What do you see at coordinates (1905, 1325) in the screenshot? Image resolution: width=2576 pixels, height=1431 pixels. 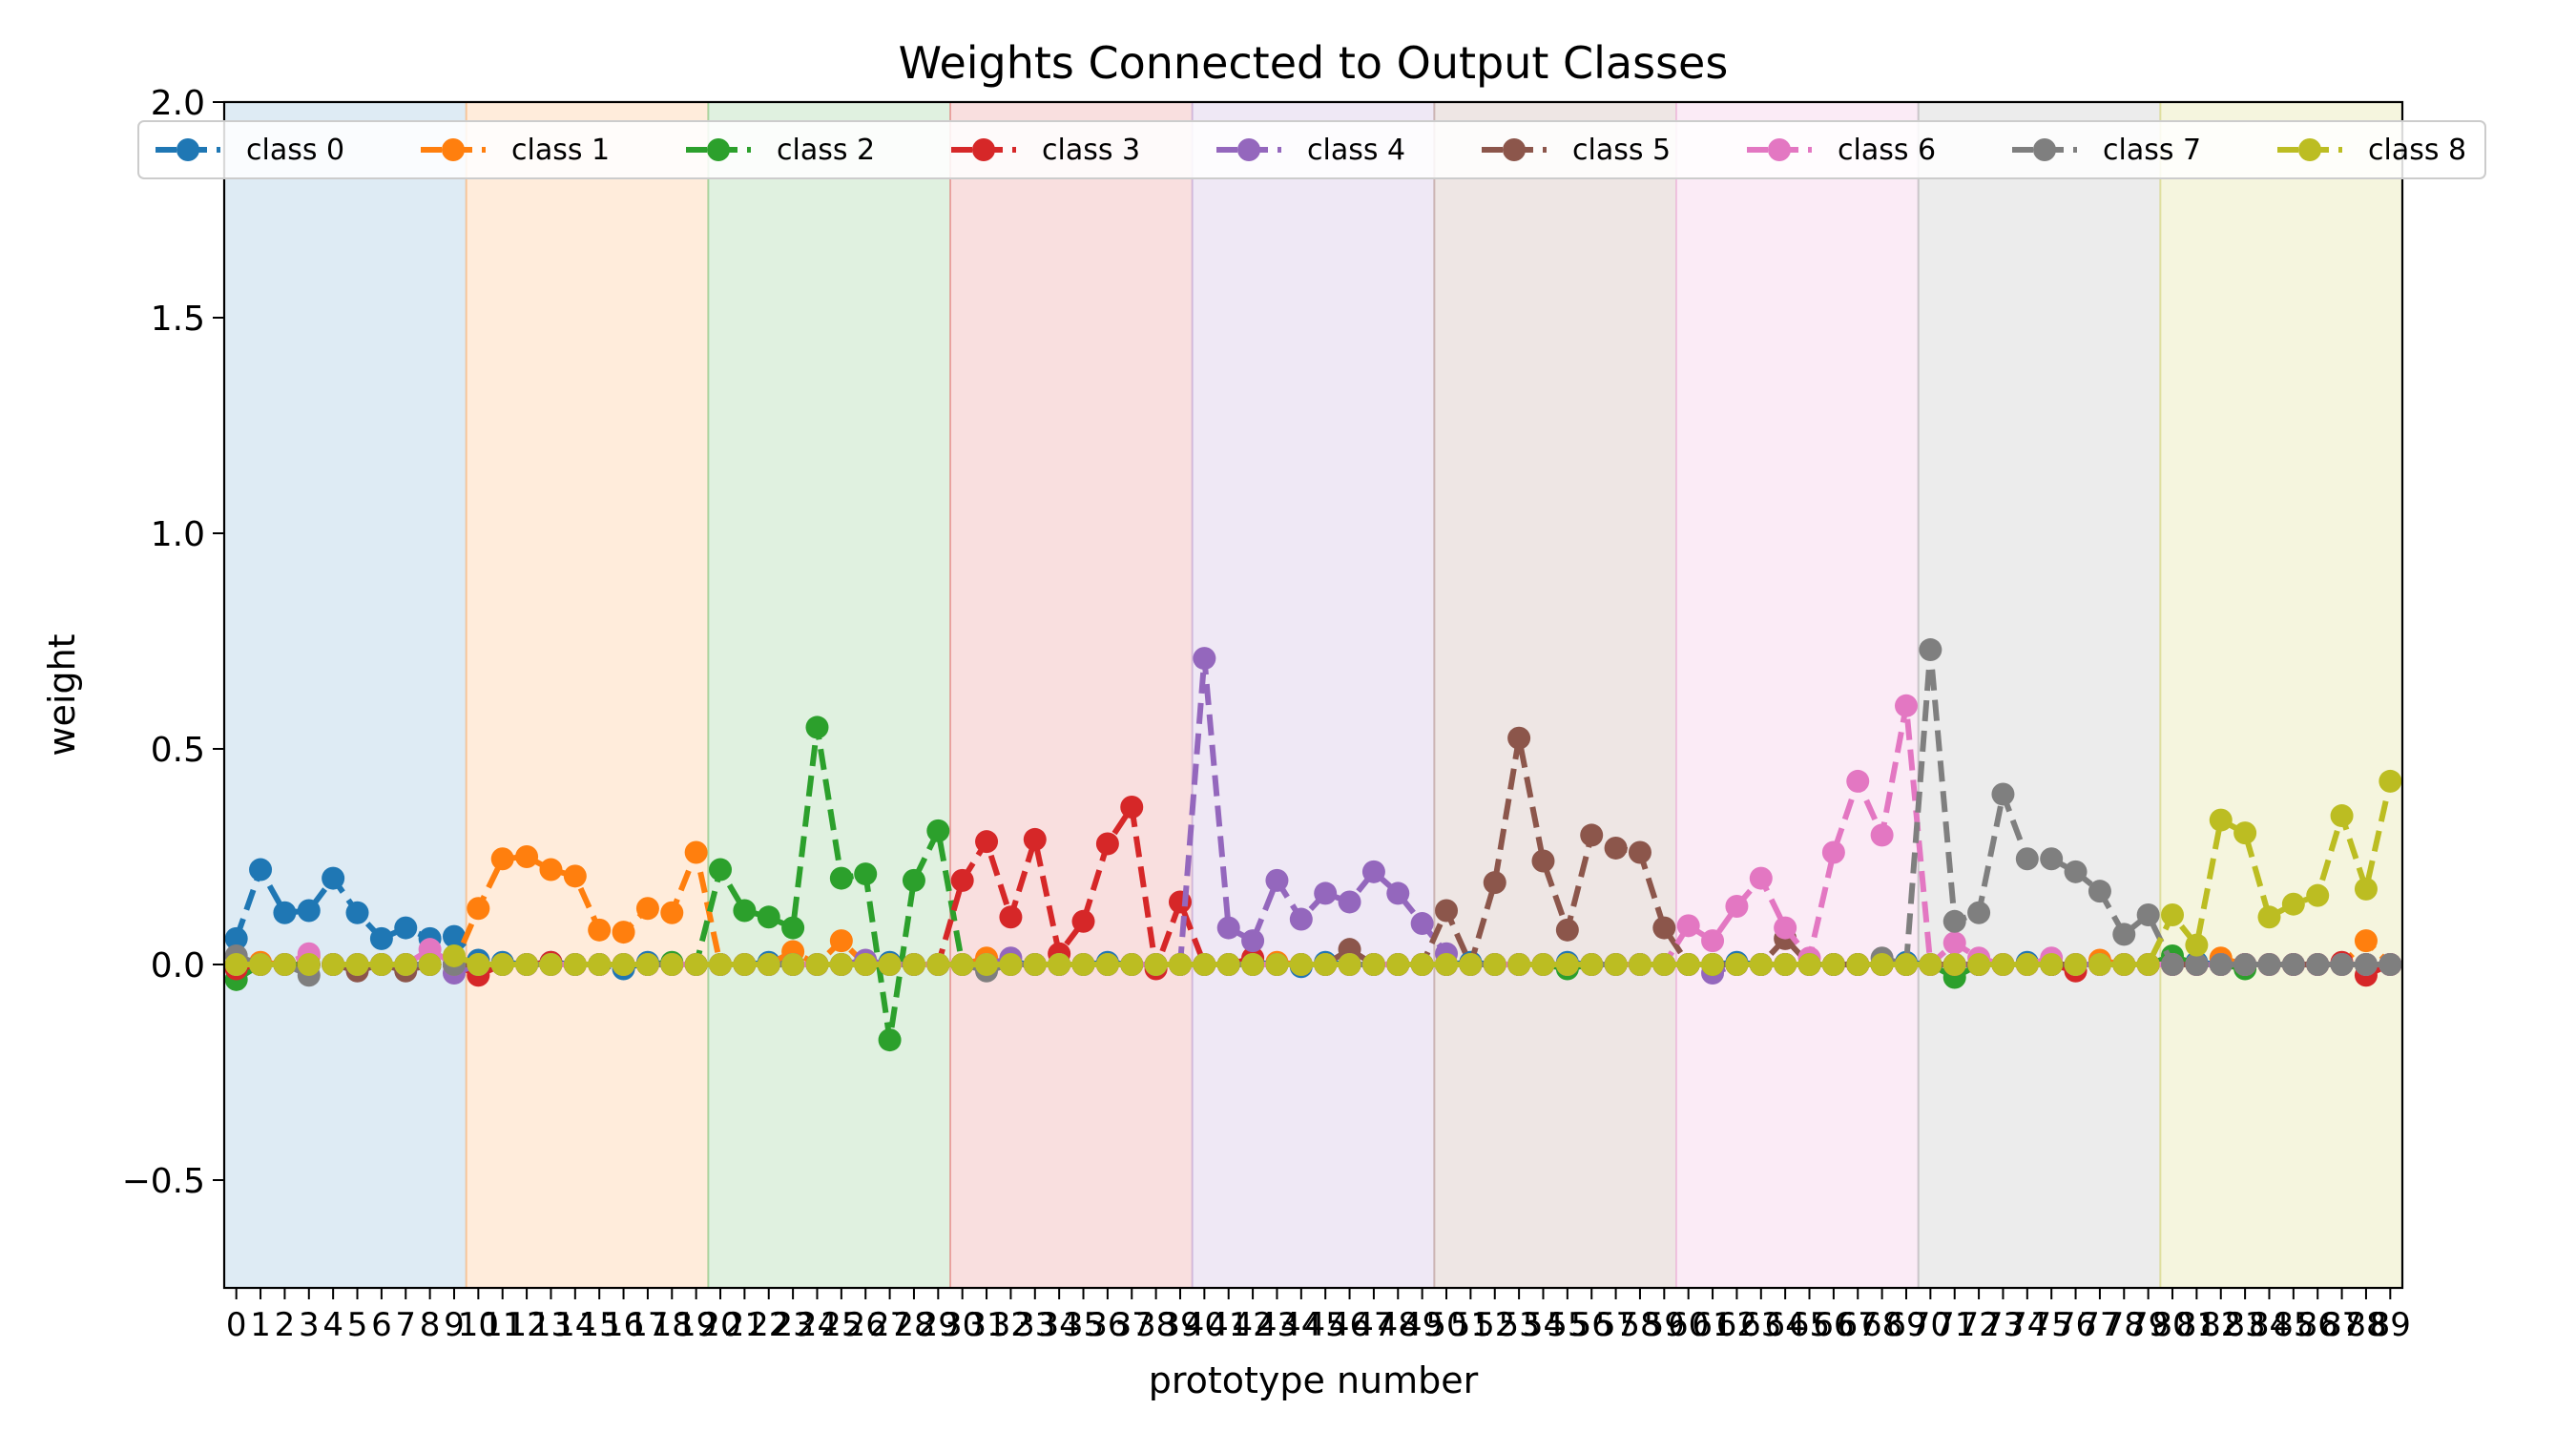 I see `x-tick-label: 69` at bounding box center [1905, 1325].